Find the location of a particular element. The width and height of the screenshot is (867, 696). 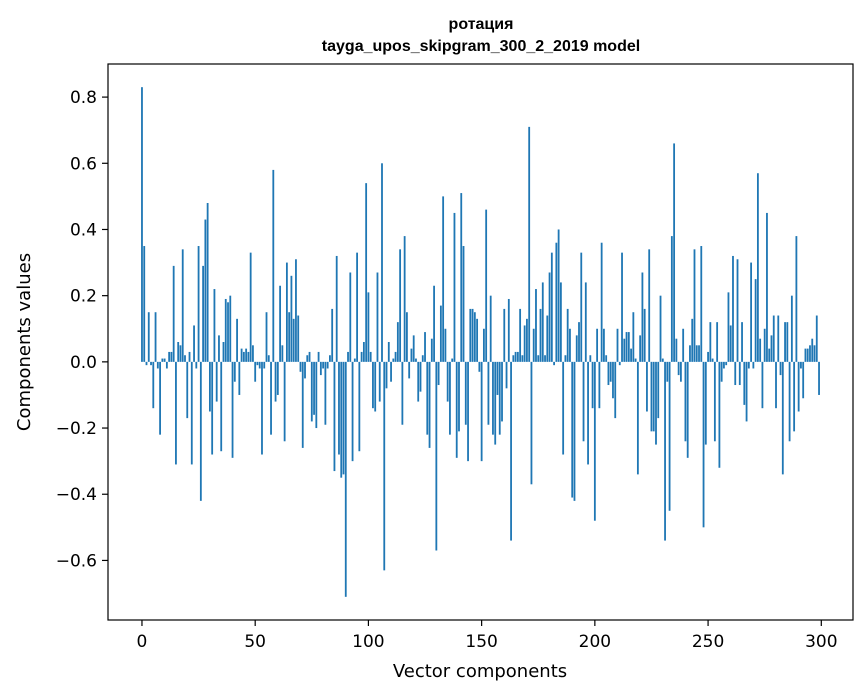

x-axis-label: Vector components is located at coordinates (480, 671).